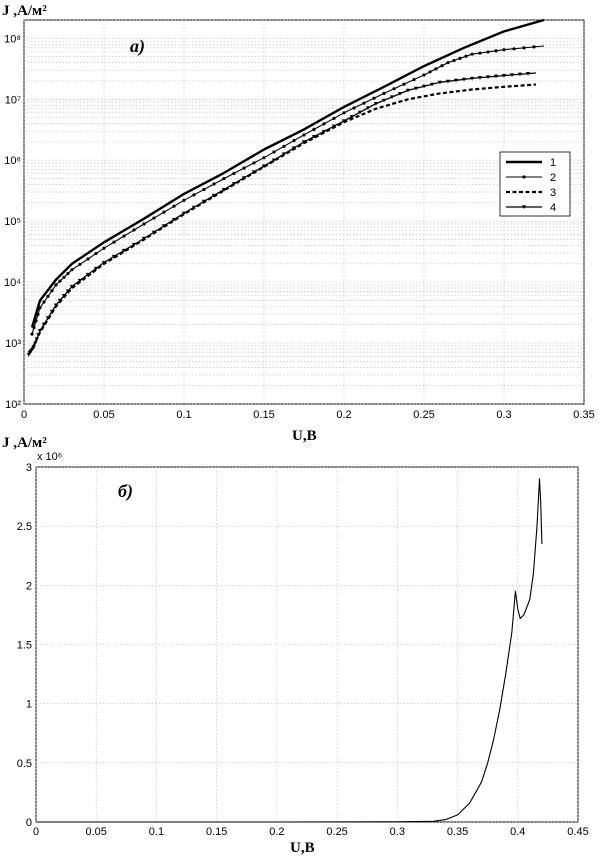  I want to click on y-tick-label: 0.5, so click(24, 764).